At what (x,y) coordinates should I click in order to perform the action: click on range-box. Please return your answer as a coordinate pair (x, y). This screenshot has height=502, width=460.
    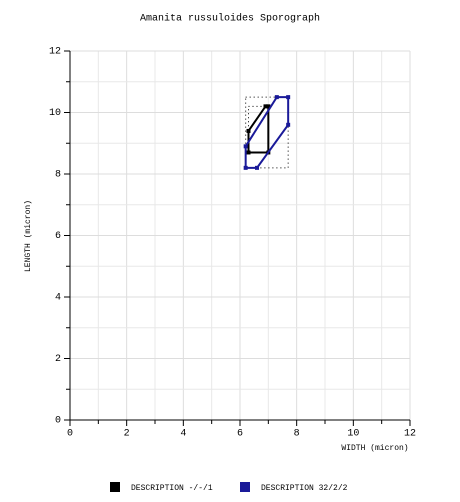
    Looking at the image, I should click on (258, 129).